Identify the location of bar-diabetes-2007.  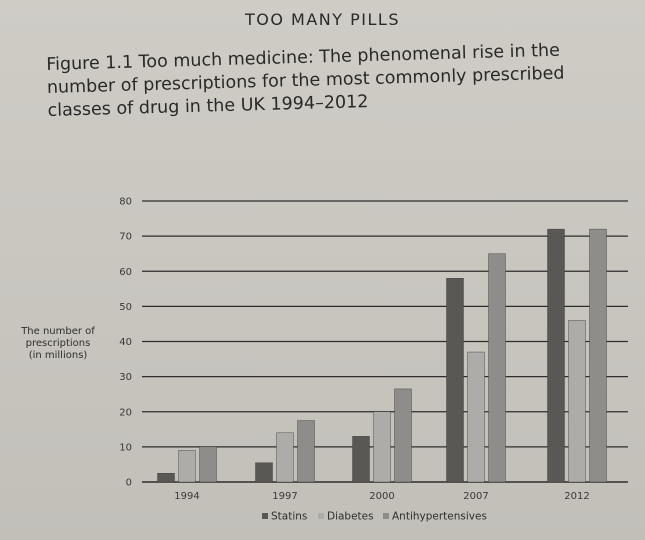
(476, 417).